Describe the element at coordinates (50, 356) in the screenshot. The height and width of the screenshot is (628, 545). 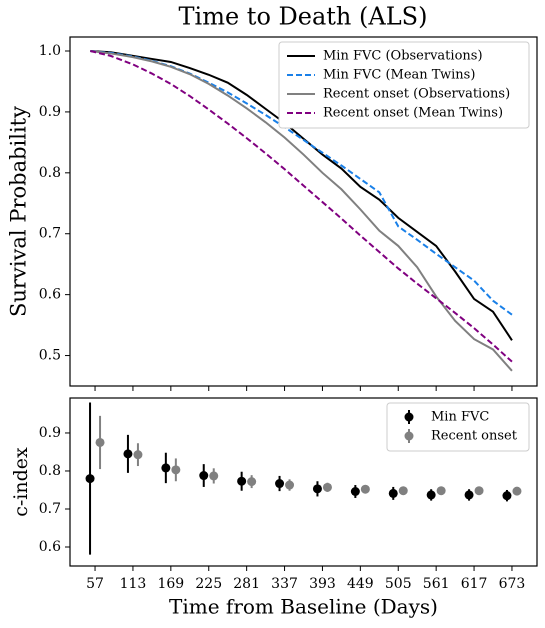
I see `y-tick-label: 0.5` at that location.